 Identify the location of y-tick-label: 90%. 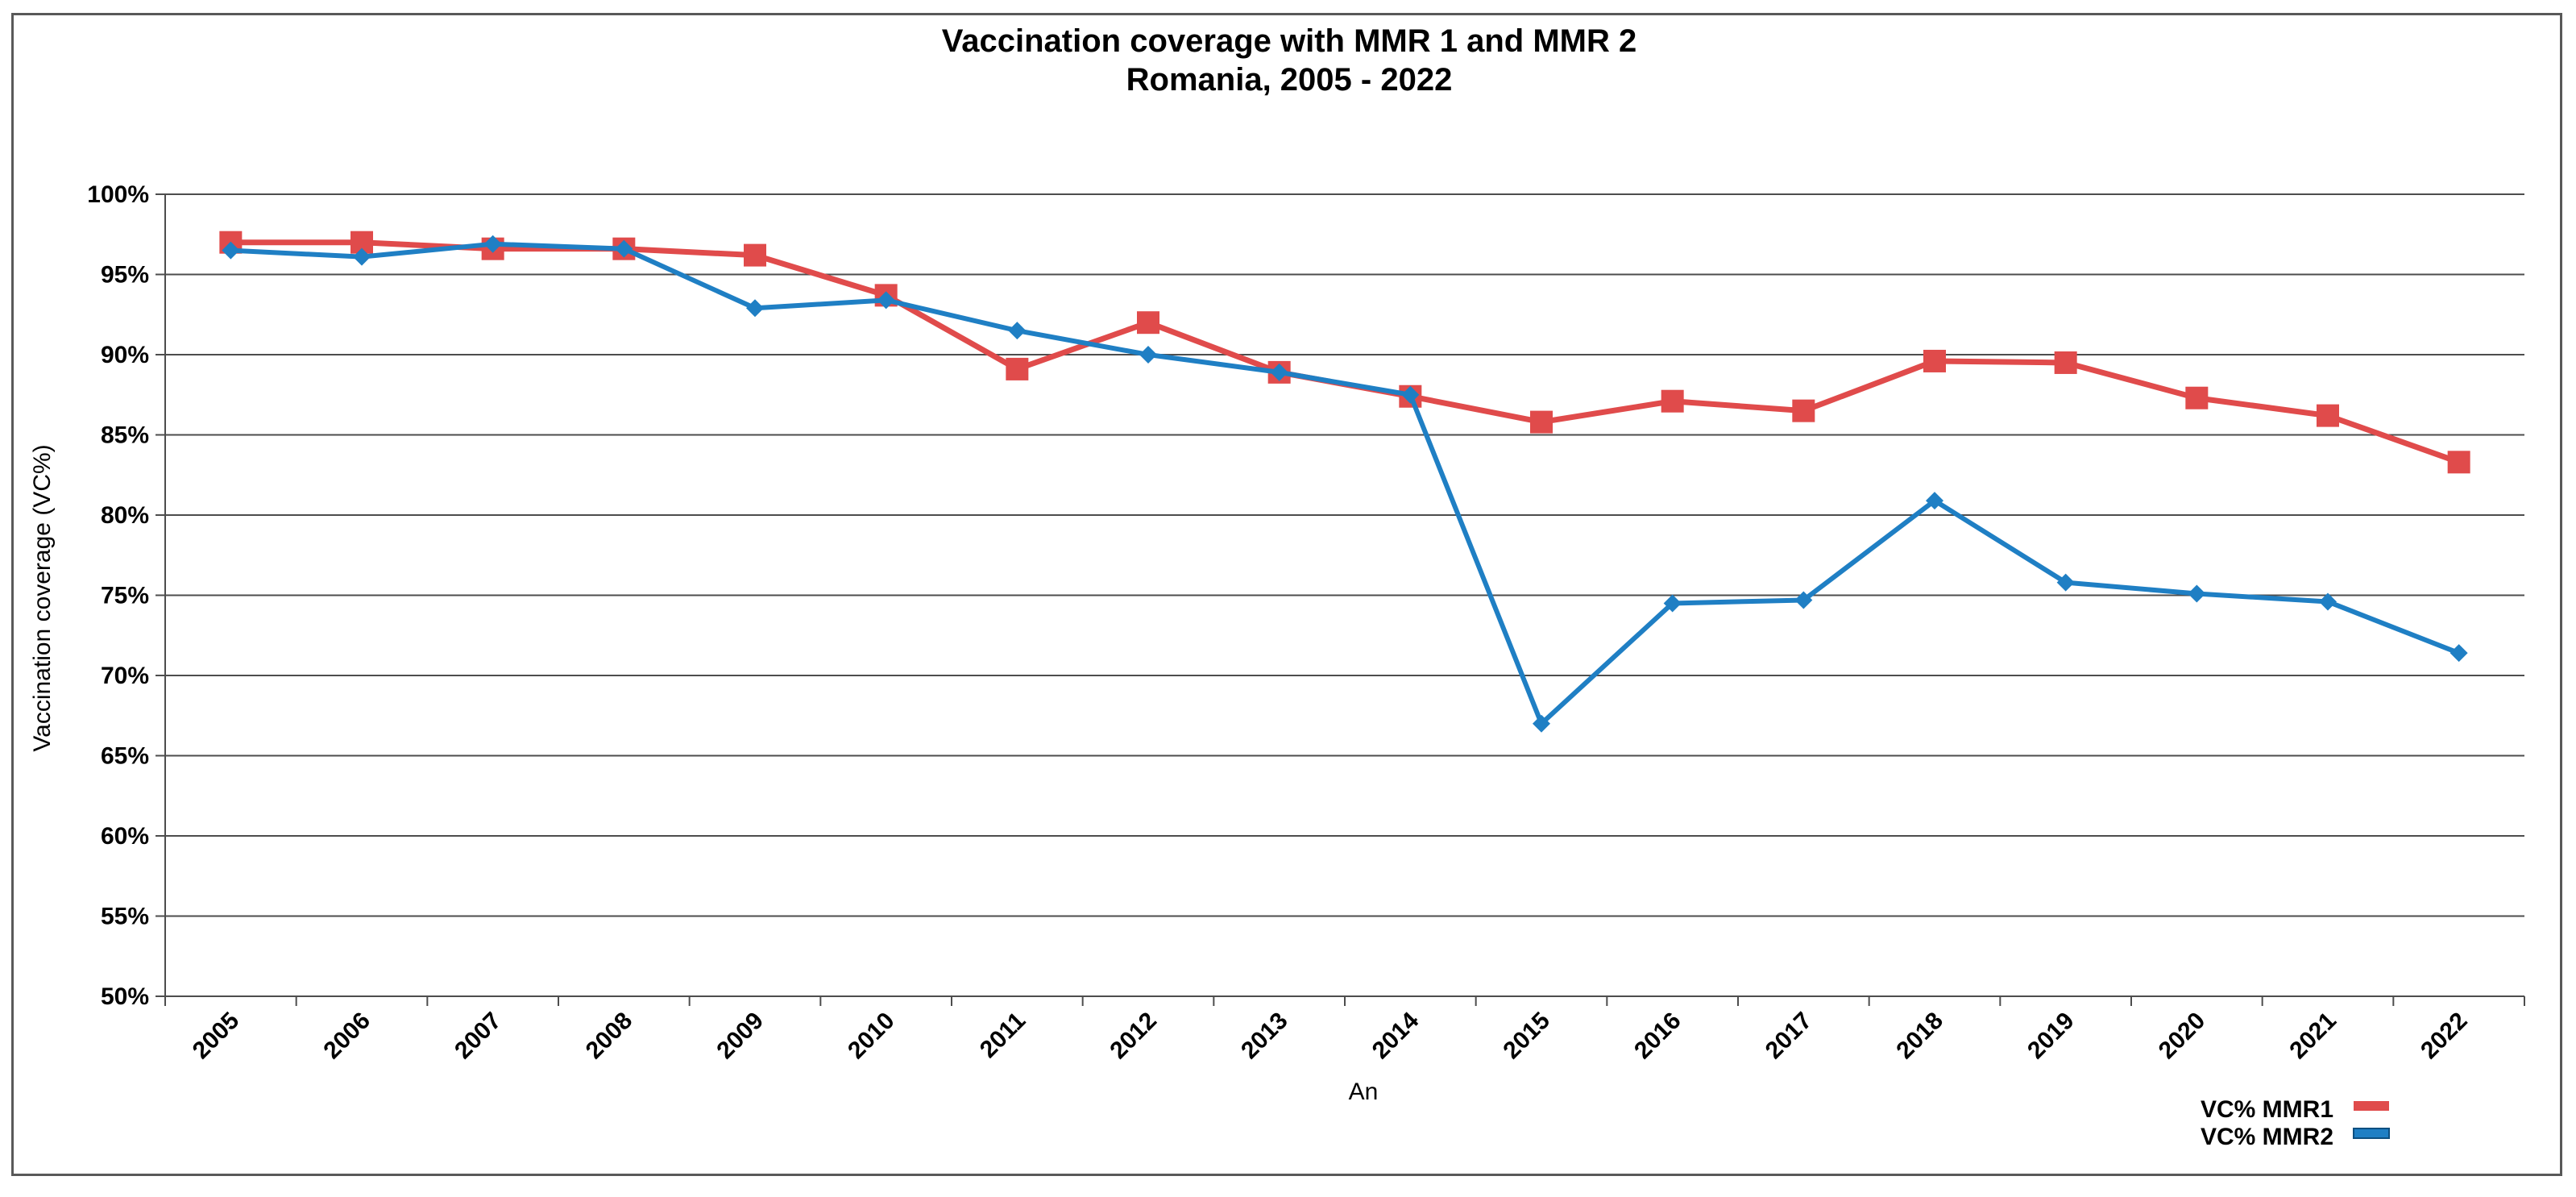
(125, 355).